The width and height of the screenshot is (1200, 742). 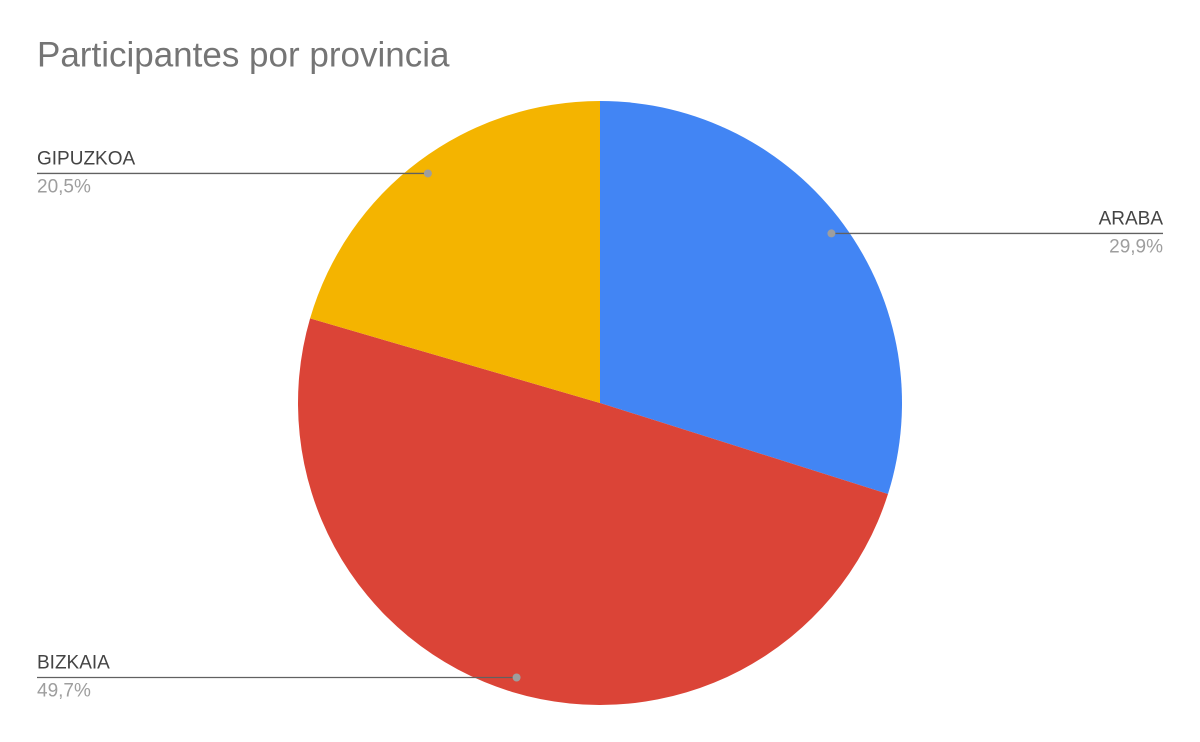 I want to click on chart-title: Participantes por provincia, so click(x=243, y=54).